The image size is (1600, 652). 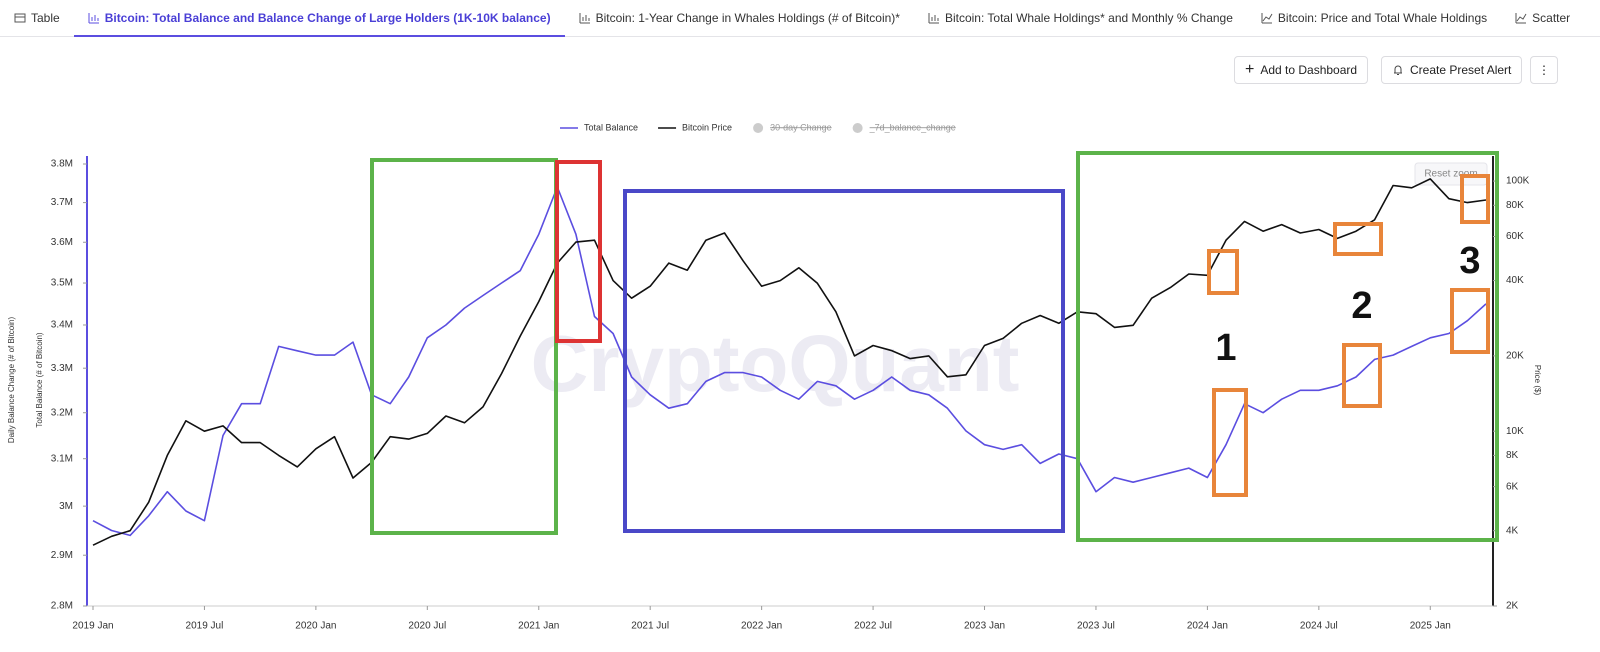 I want to click on y-axis-title: Daily Balance Change (# of Bitcoin), so click(x=11, y=380).